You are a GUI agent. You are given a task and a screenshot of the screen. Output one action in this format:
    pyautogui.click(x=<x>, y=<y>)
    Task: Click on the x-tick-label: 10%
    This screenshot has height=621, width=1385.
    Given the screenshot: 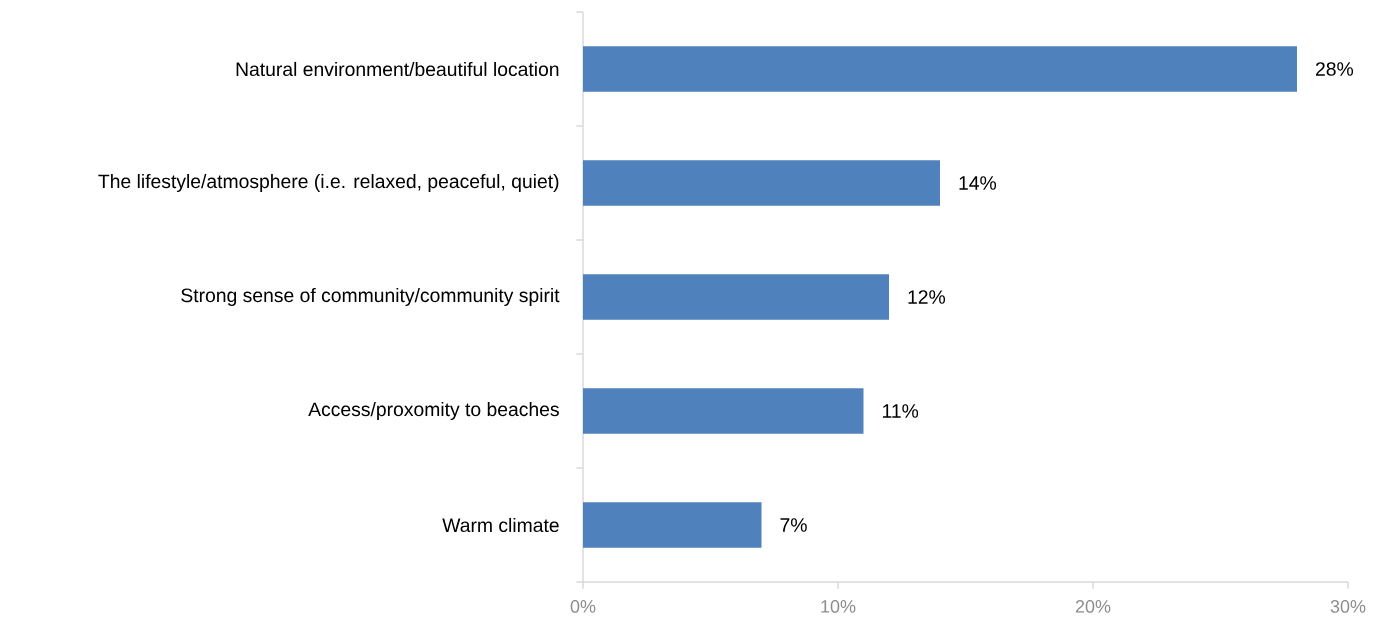 What is the action you would take?
    pyautogui.click(x=838, y=606)
    